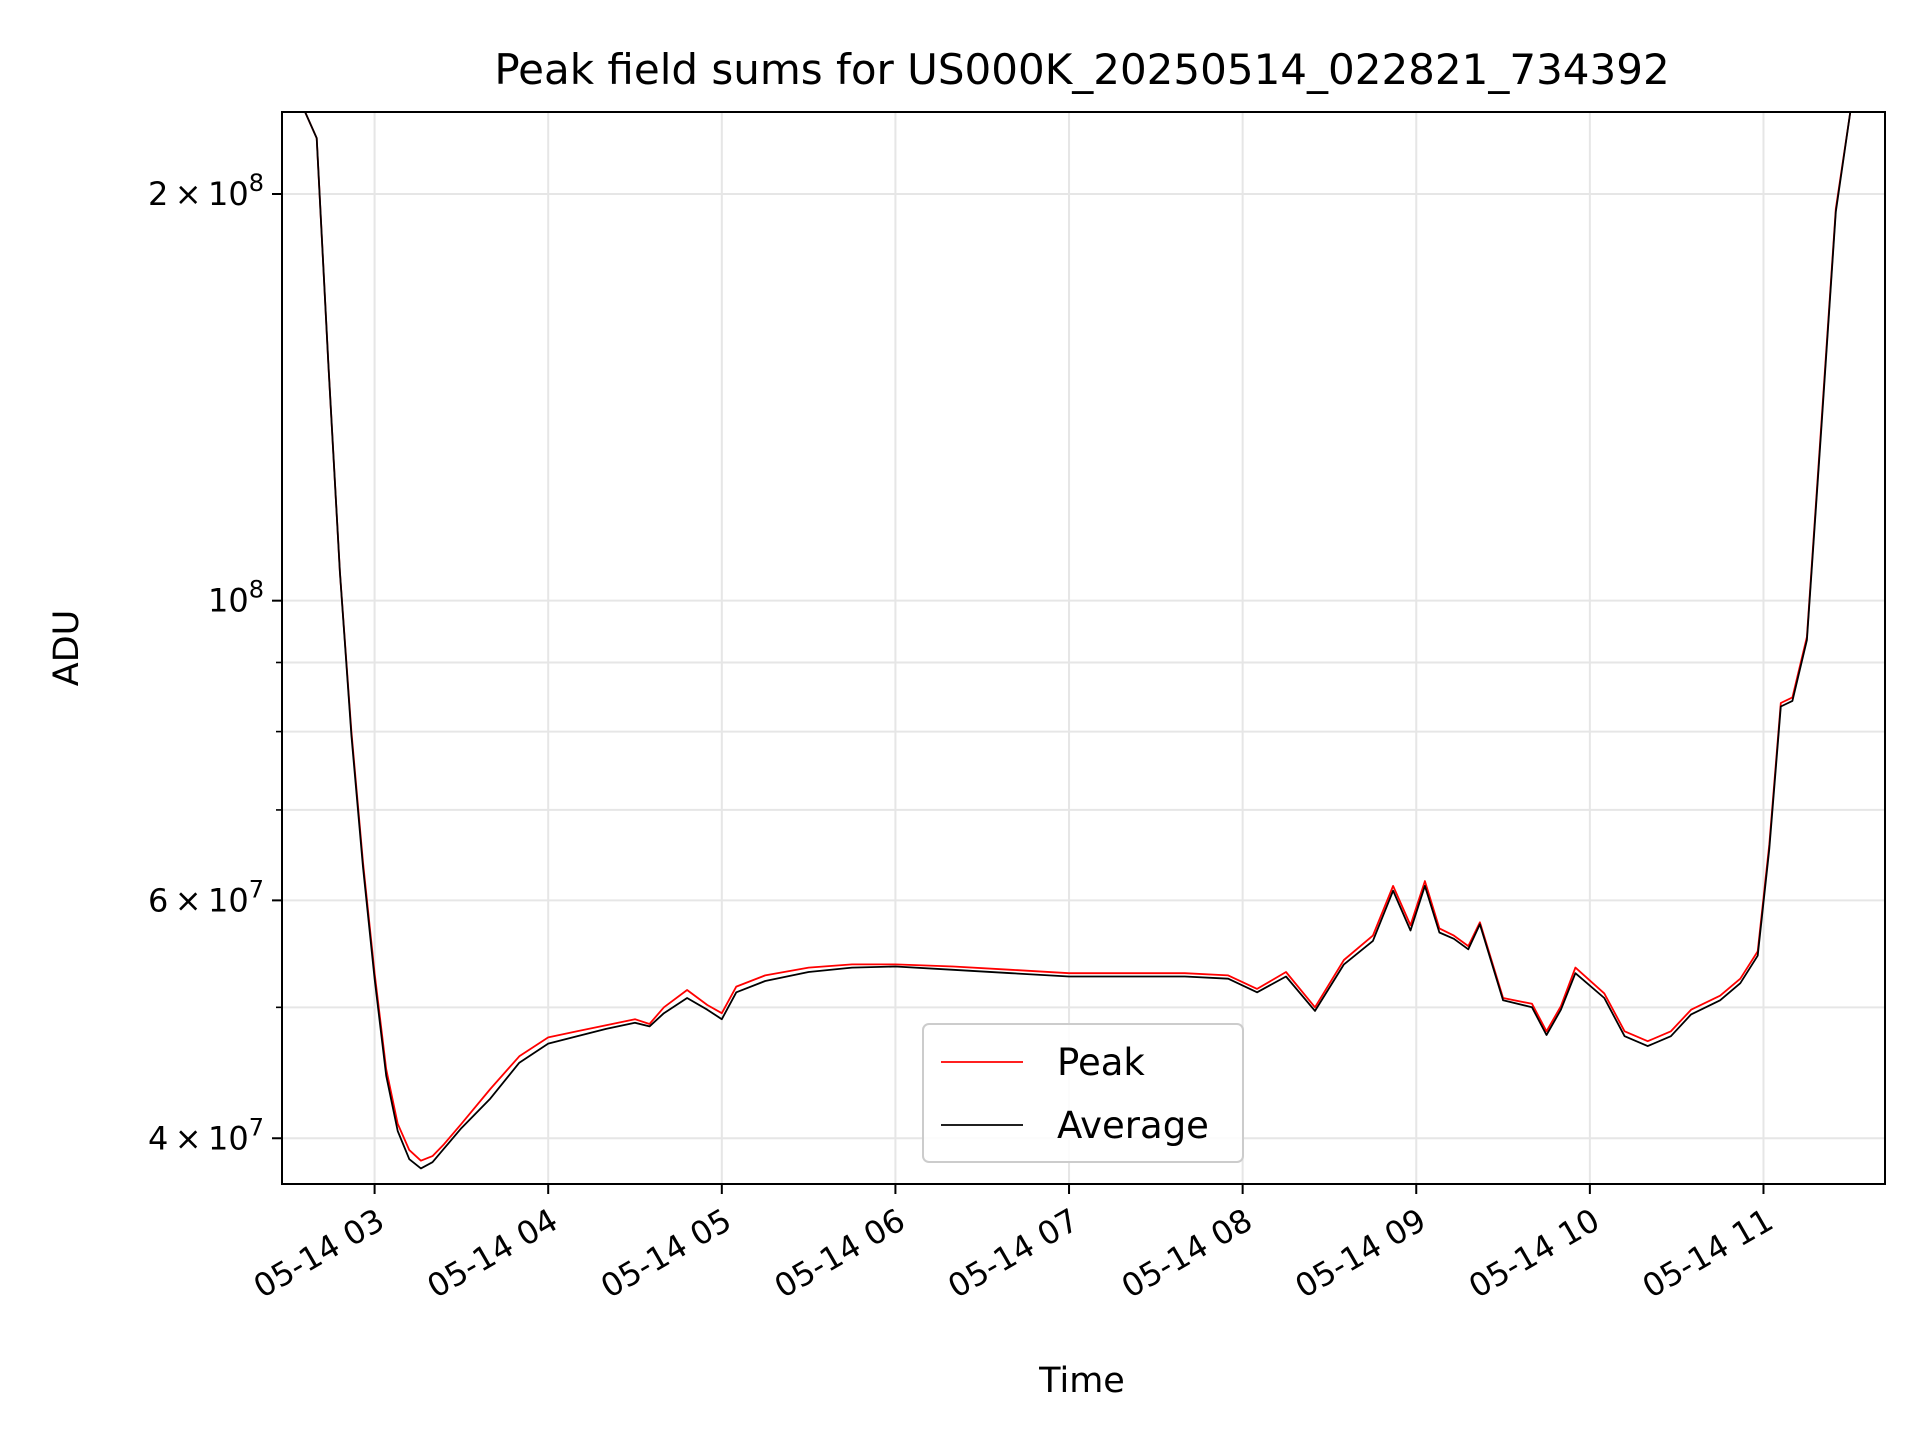 This screenshot has height=1440, width=1920. I want to click on x-axis-label: Time, so click(1081, 1381).